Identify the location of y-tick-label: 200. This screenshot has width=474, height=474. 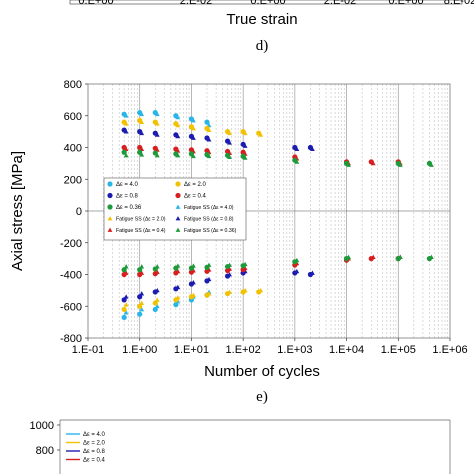
(73, 180).